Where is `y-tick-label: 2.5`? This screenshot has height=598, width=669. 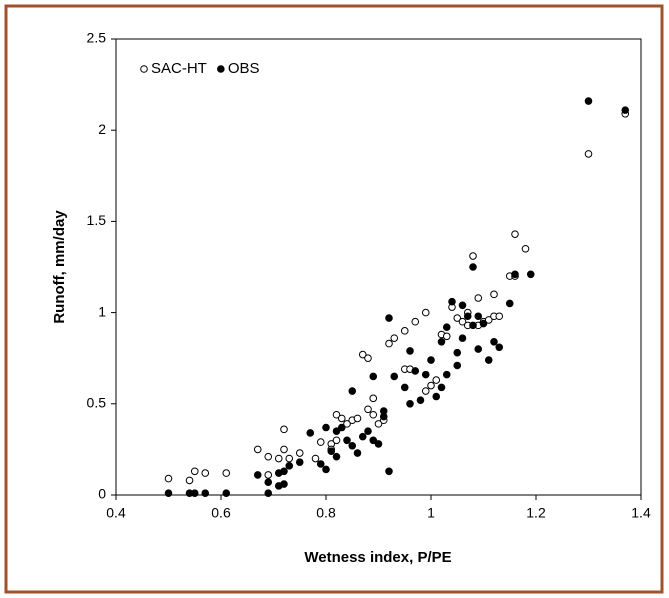 y-tick-label: 2.5 is located at coordinates (97, 38).